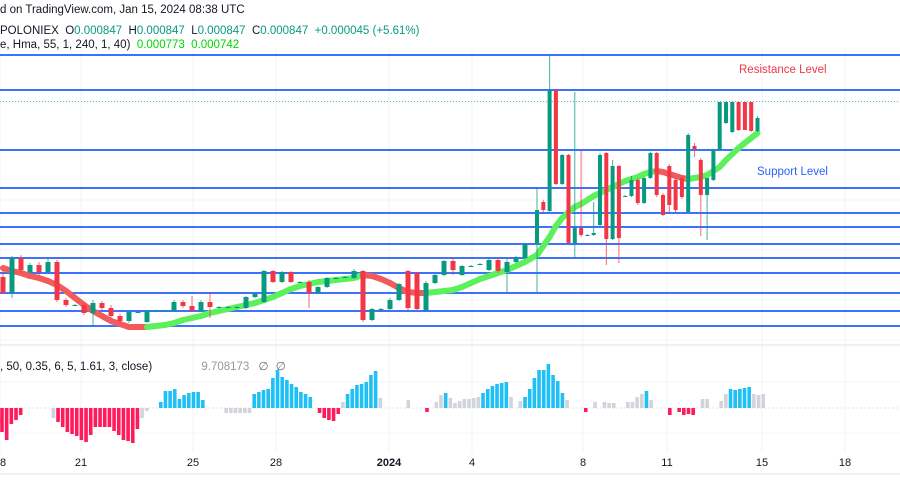 This screenshot has height=500, width=900. What do you see at coordinates (389, 463) in the screenshot?
I see `x-tick-label: 2024` at bounding box center [389, 463].